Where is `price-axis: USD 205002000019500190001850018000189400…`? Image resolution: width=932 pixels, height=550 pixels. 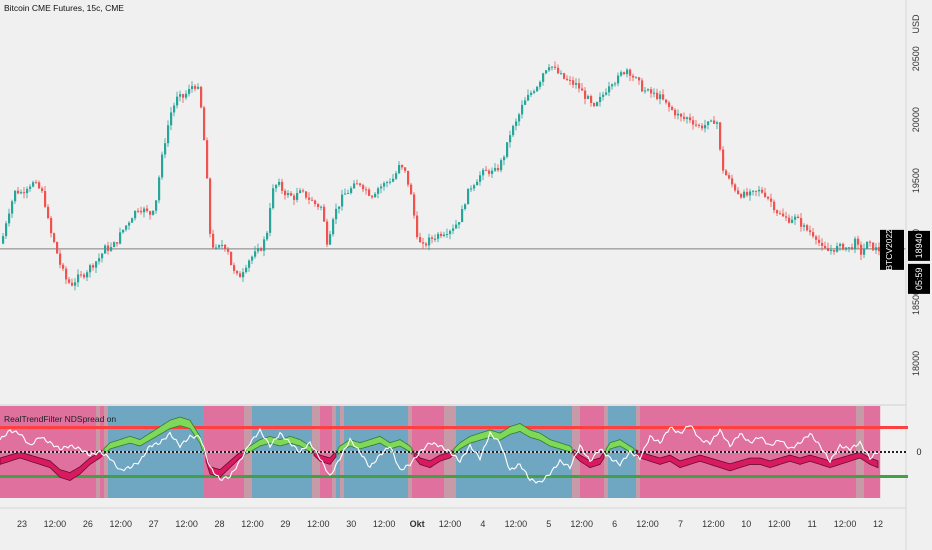 price-axis: USD 205002000019500190001850018000189400… is located at coordinates (917, 275).